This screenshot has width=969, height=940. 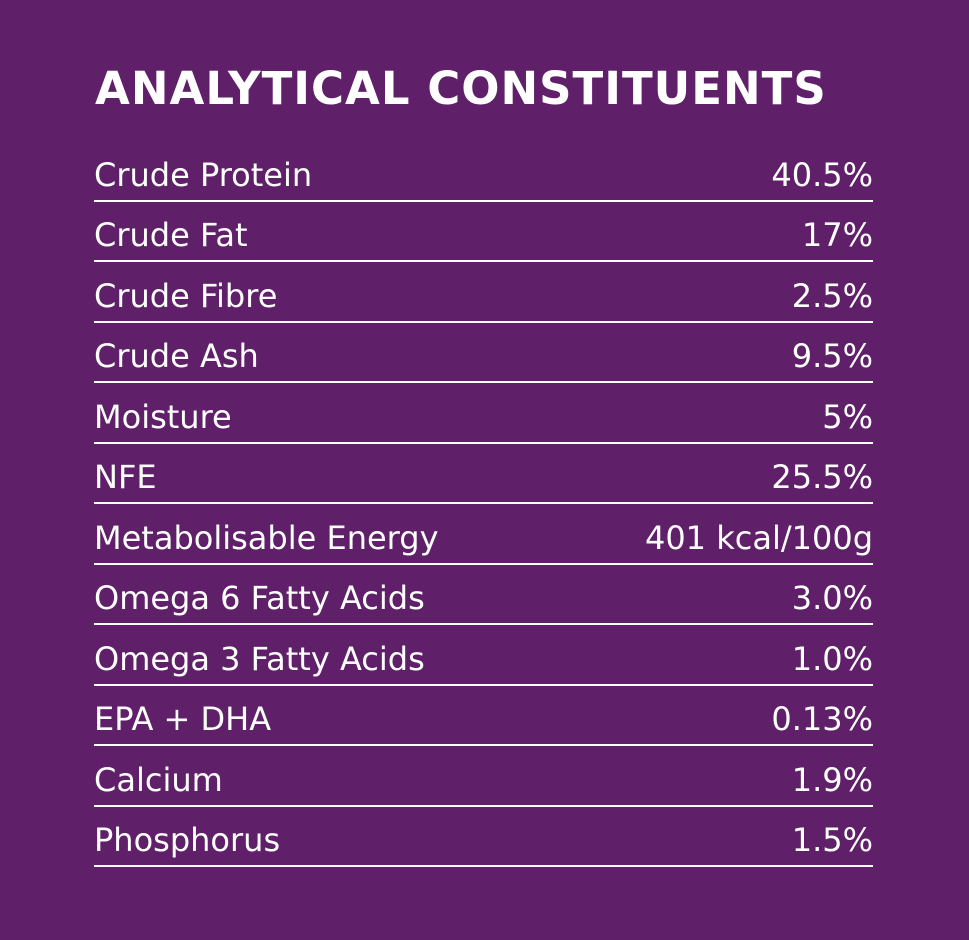 What do you see at coordinates (163, 416) in the screenshot?
I see `row-label: Moisture` at bounding box center [163, 416].